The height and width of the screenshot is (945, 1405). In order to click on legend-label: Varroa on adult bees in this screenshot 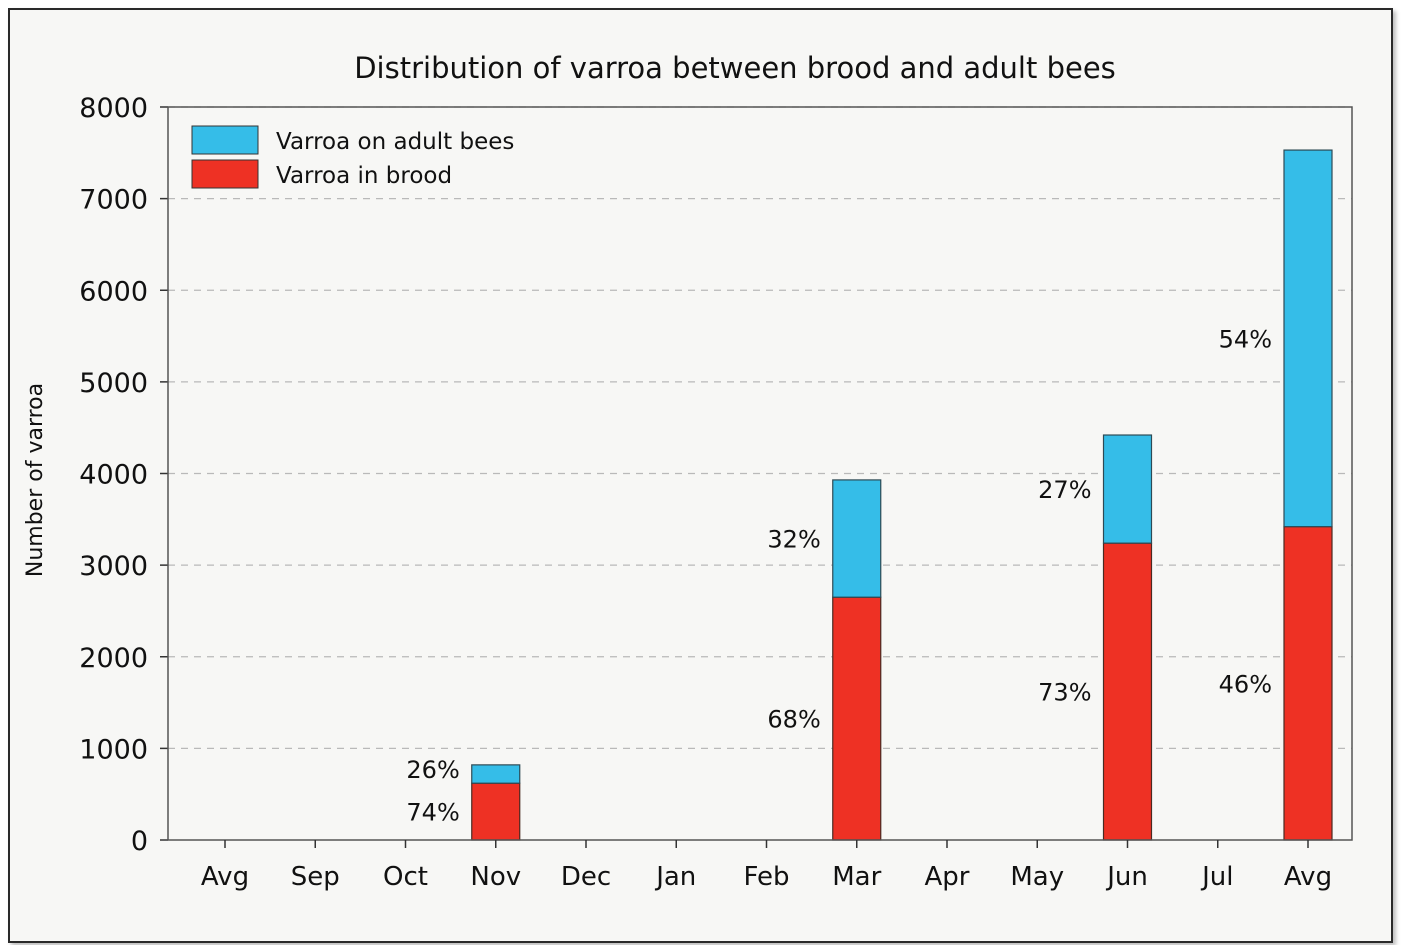, I will do `click(395, 142)`.